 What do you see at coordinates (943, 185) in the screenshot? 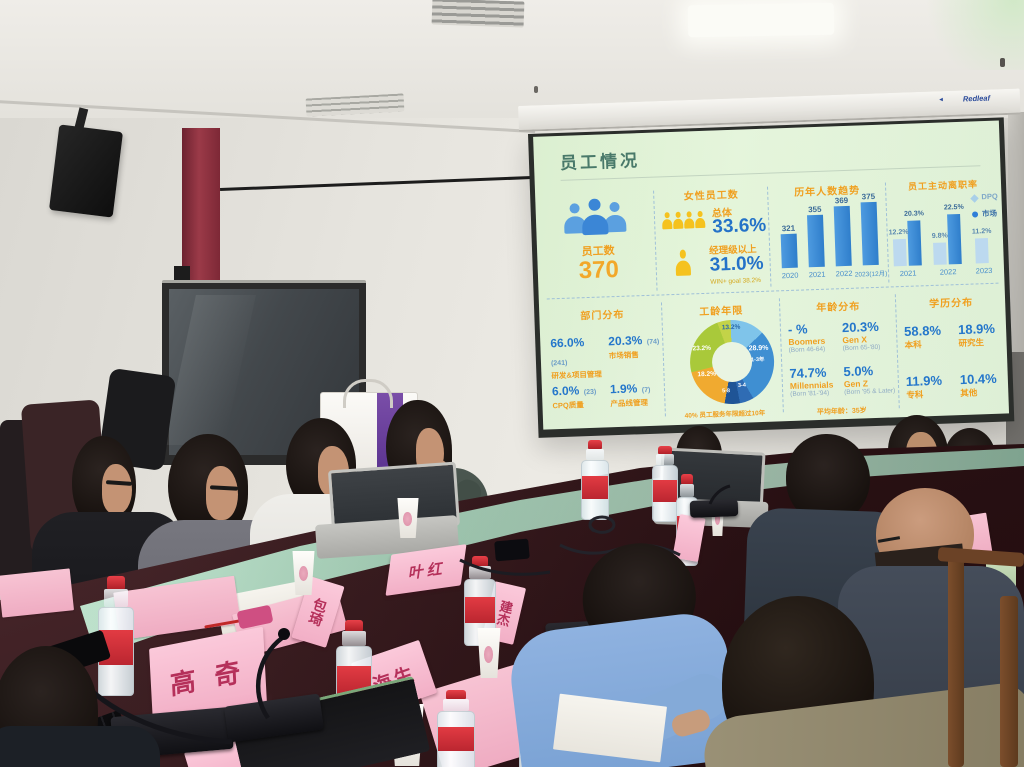
I see `turnover-title: 员工主动离职率` at bounding box center [943, 185].